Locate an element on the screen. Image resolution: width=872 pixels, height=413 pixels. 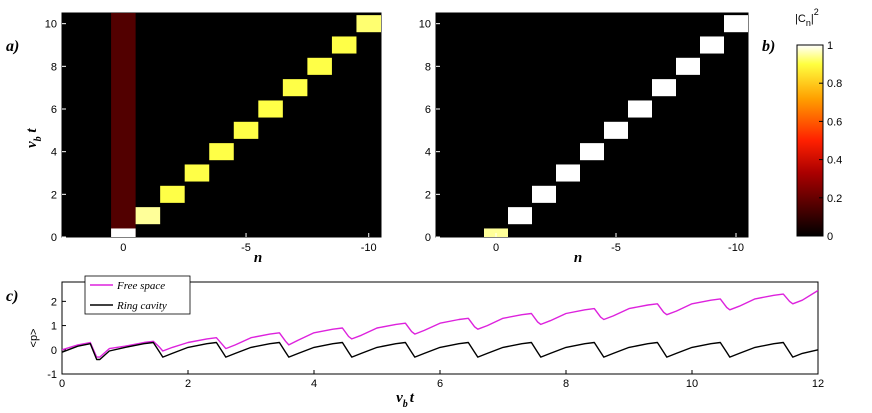
series-line-free-space is located at coordinates (440, 323).